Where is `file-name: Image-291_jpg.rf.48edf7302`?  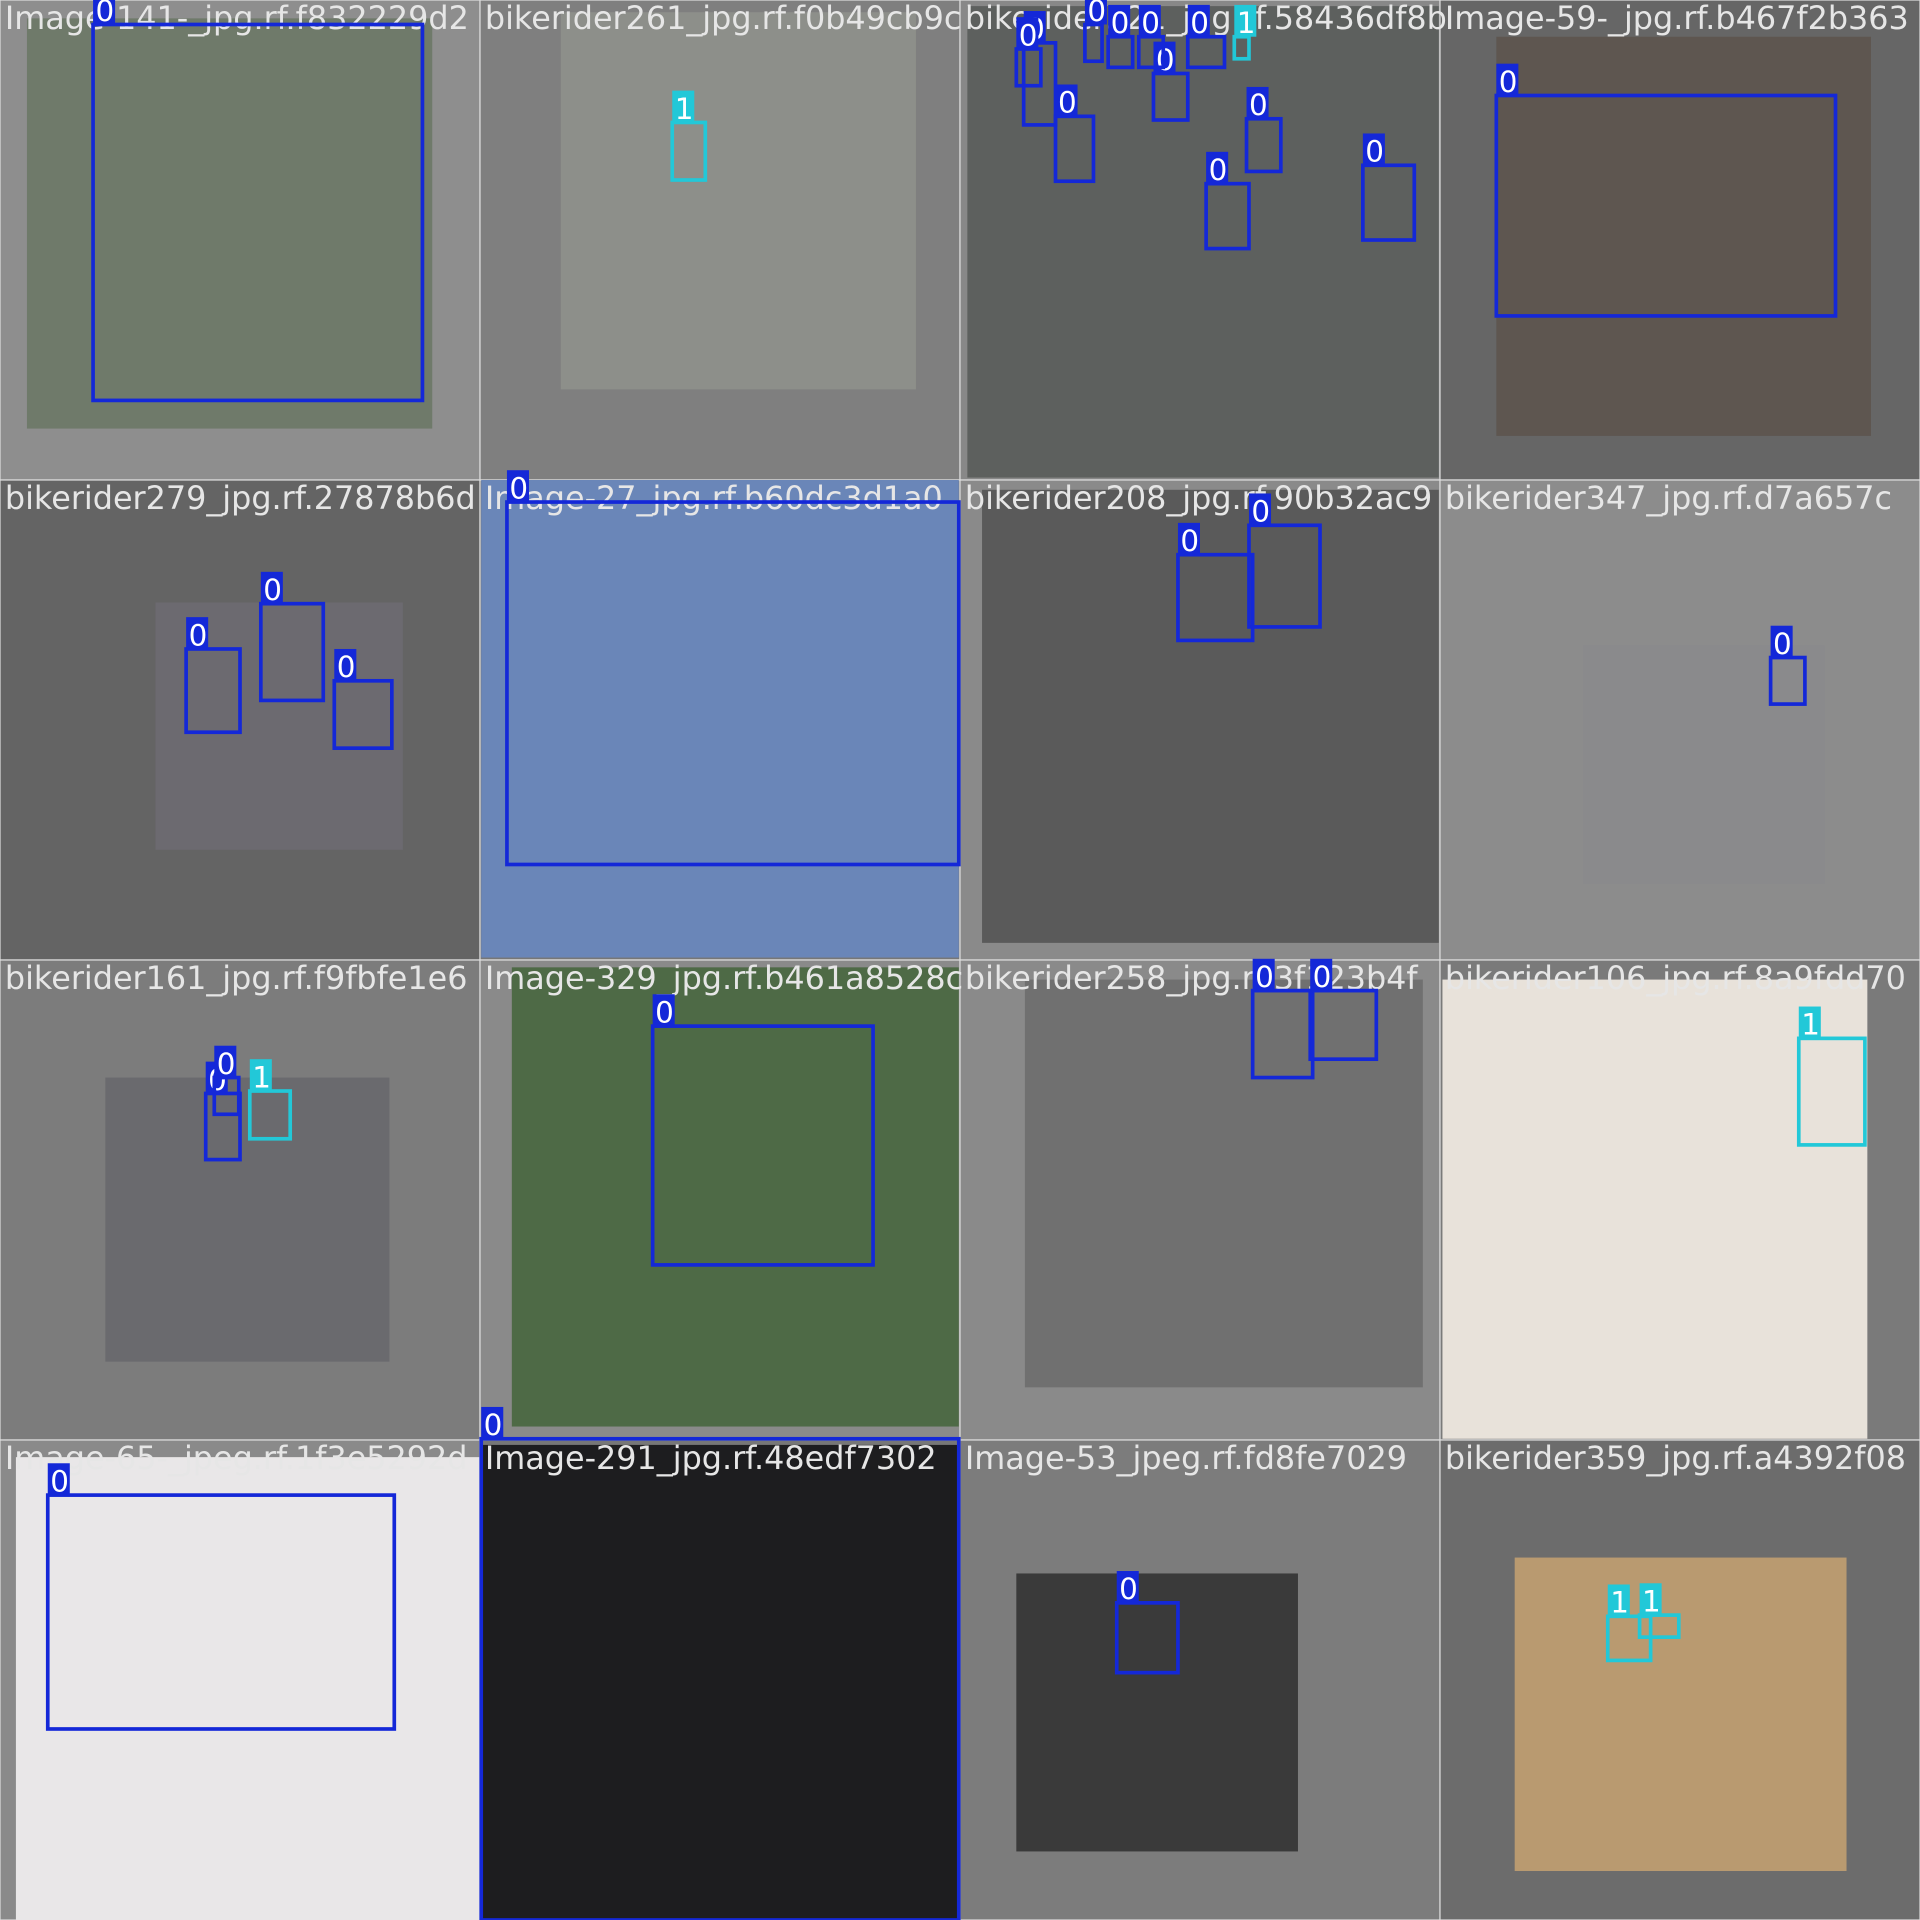 file-name: Image-291_jpg.rf.48edf7302 is located at coordinates (711, 1458).